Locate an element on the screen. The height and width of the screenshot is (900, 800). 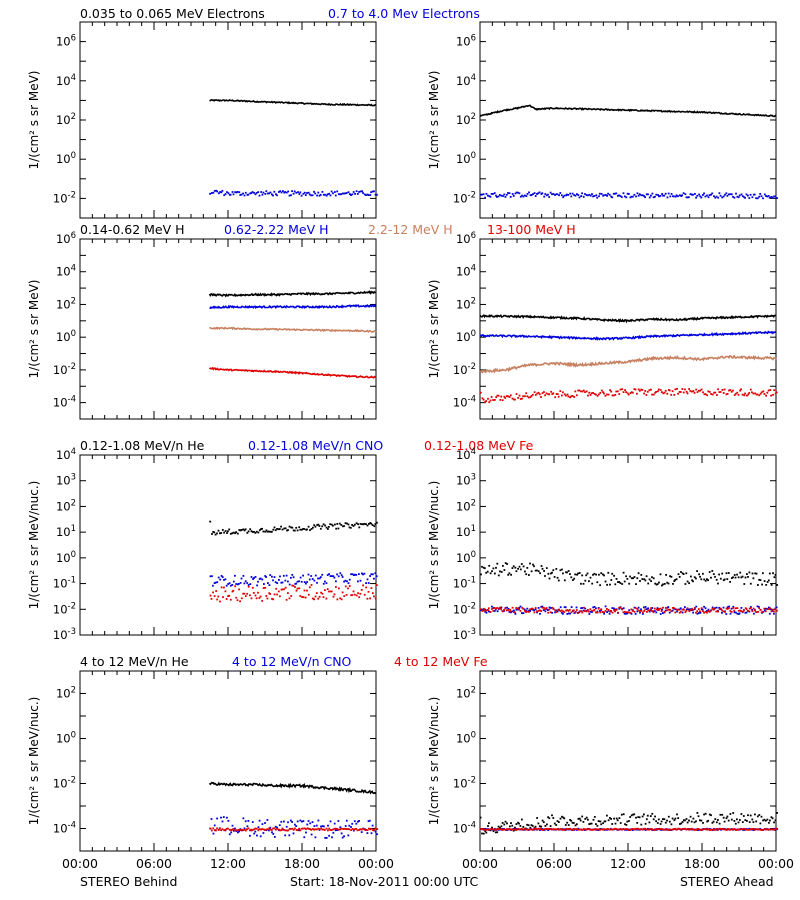
y-axis-label: 1/(cm² s sr MeV/nuc.) is located at coordinates (434, 545).